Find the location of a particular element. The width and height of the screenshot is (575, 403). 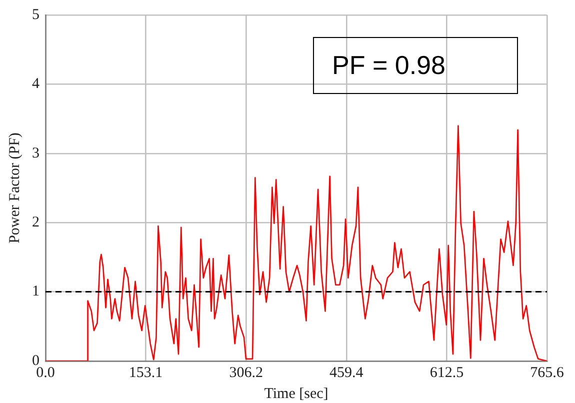

y-tick-label: 1 is located at coordinates (36, 292).